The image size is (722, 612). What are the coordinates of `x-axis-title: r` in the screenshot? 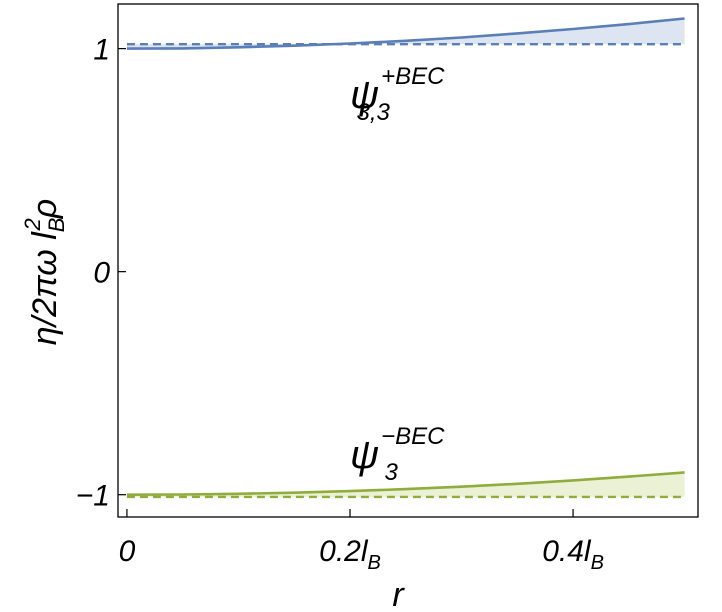 It's located at (398, 594).